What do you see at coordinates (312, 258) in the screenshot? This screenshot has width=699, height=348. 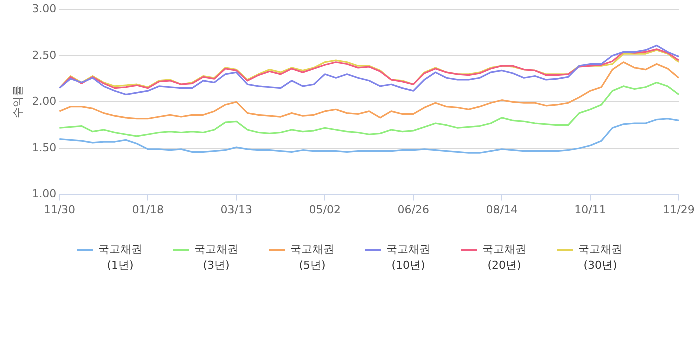 I see `legend-label: 국고채권 (5년)` at bounding box center [312, 258].